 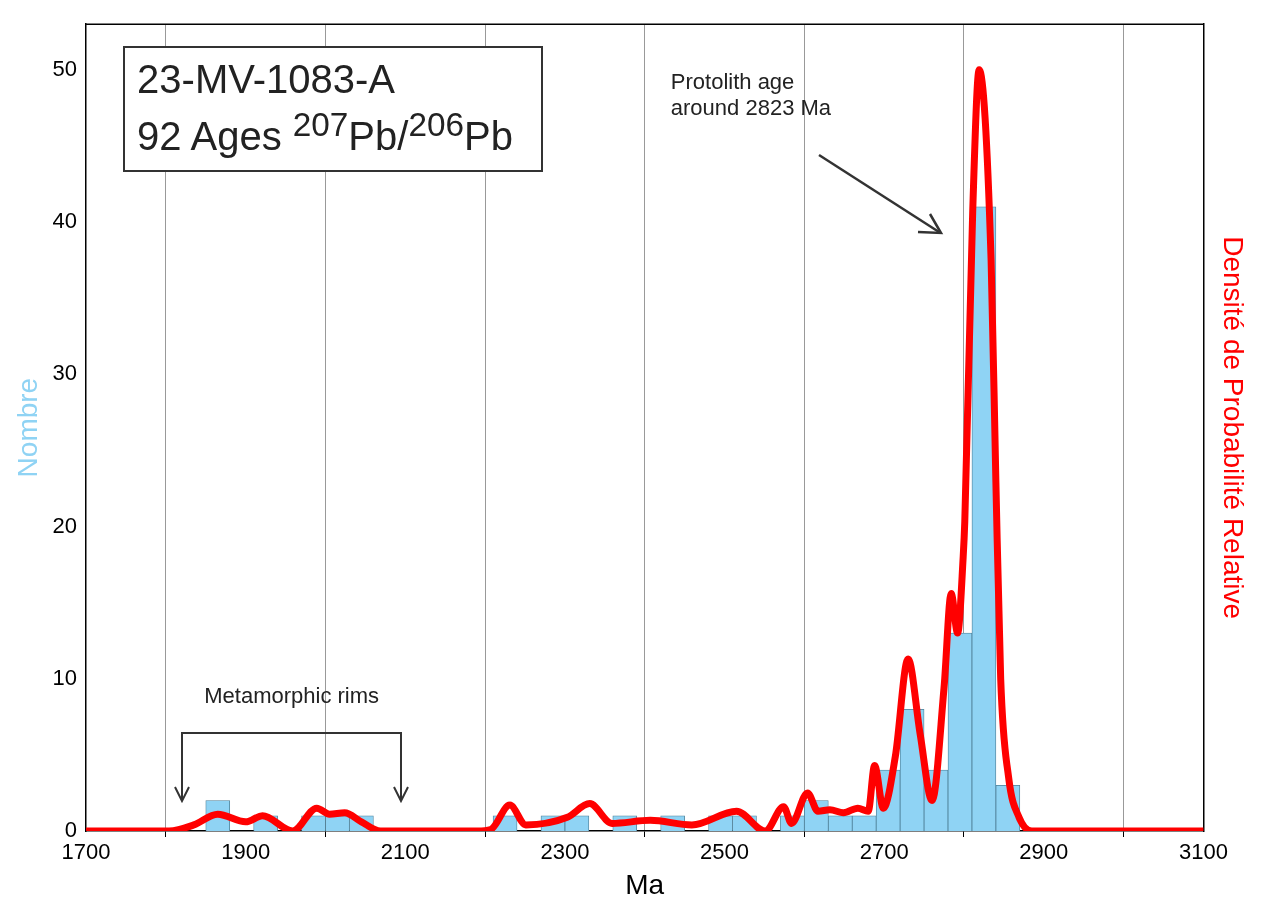 I want to click on x-axis-title: Ma, so click(x=645, y=884).